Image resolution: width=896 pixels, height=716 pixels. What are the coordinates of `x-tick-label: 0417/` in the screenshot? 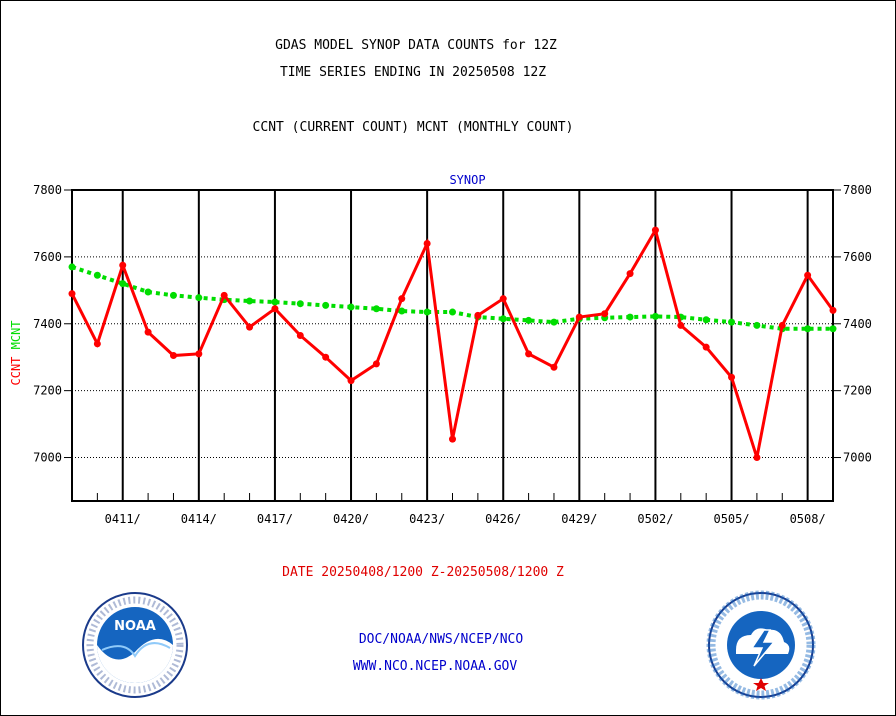 It's located at (275, 519).